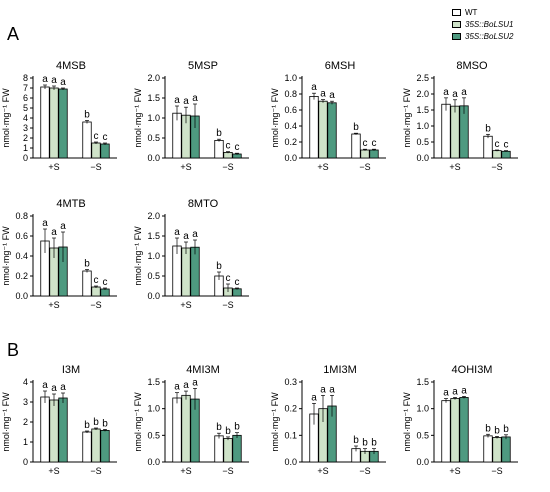 Image resolution: width=550 pixels, height=492 pixels. What do you see at coordinates (322, 471) in the screenshot?
I see `chart-8-xtick-label: +S` at bounding box center [322, 471].